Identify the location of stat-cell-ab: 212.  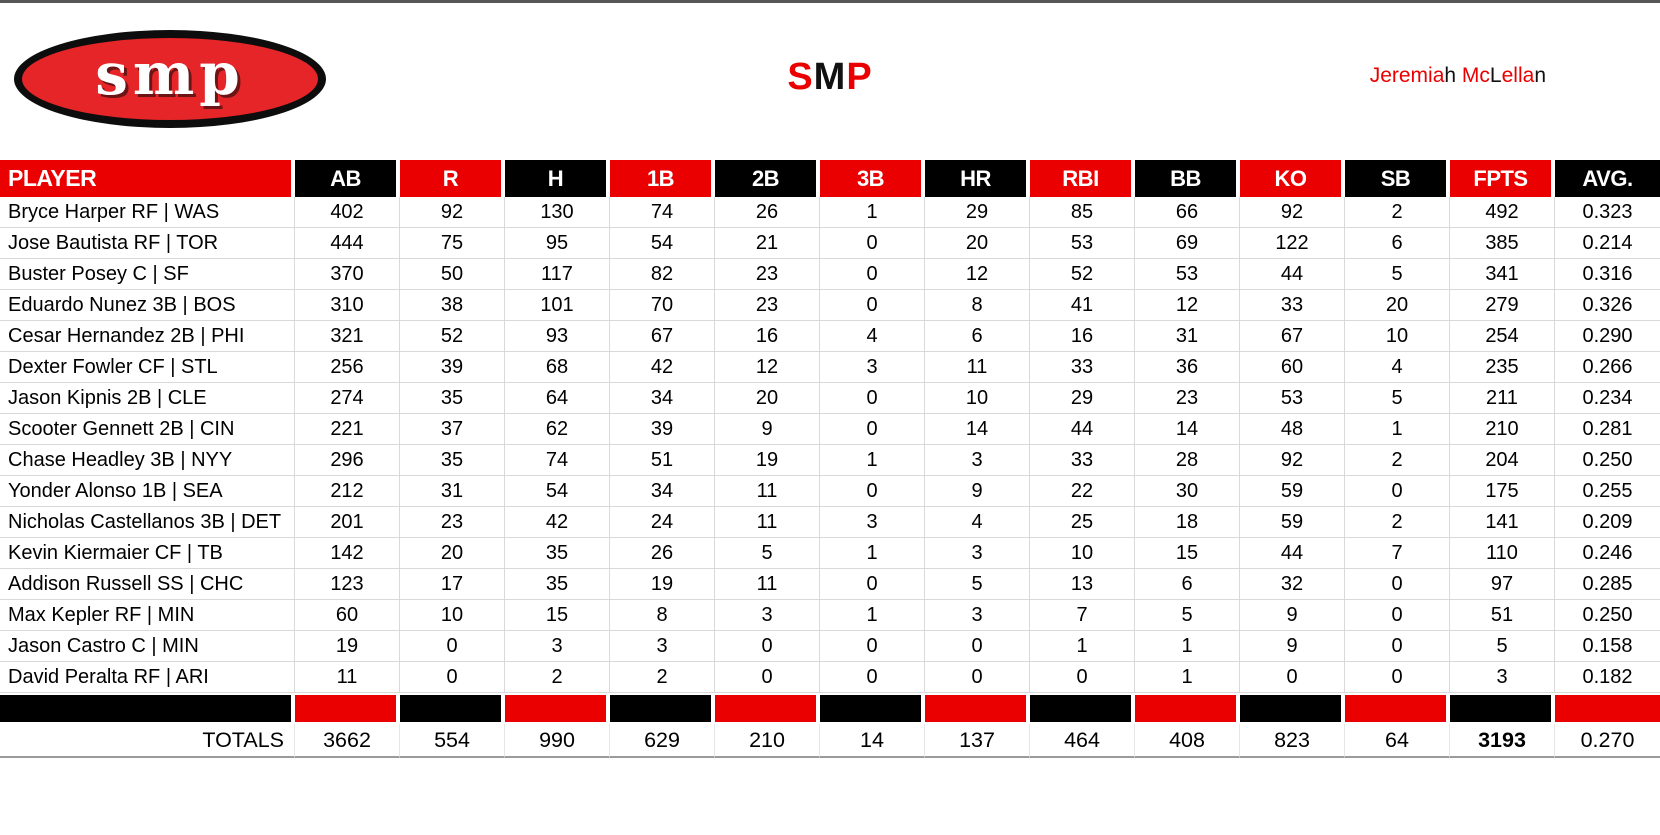
(347, 491).